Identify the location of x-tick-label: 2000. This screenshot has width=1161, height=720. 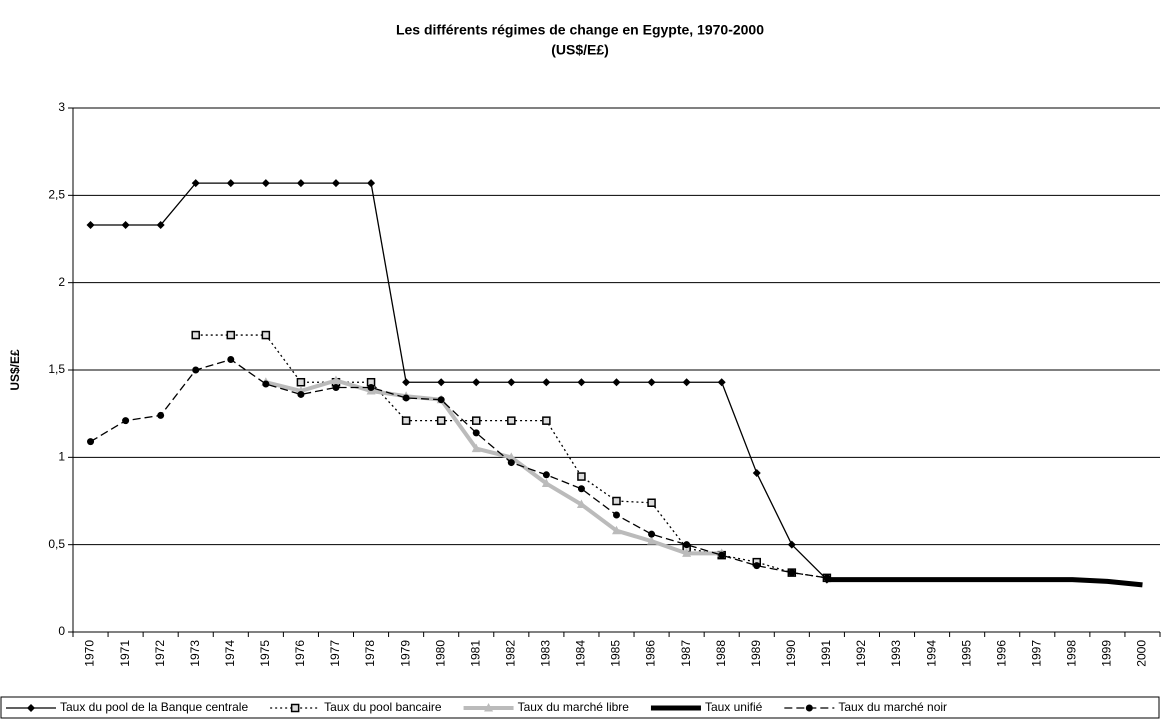
(1142, 653).